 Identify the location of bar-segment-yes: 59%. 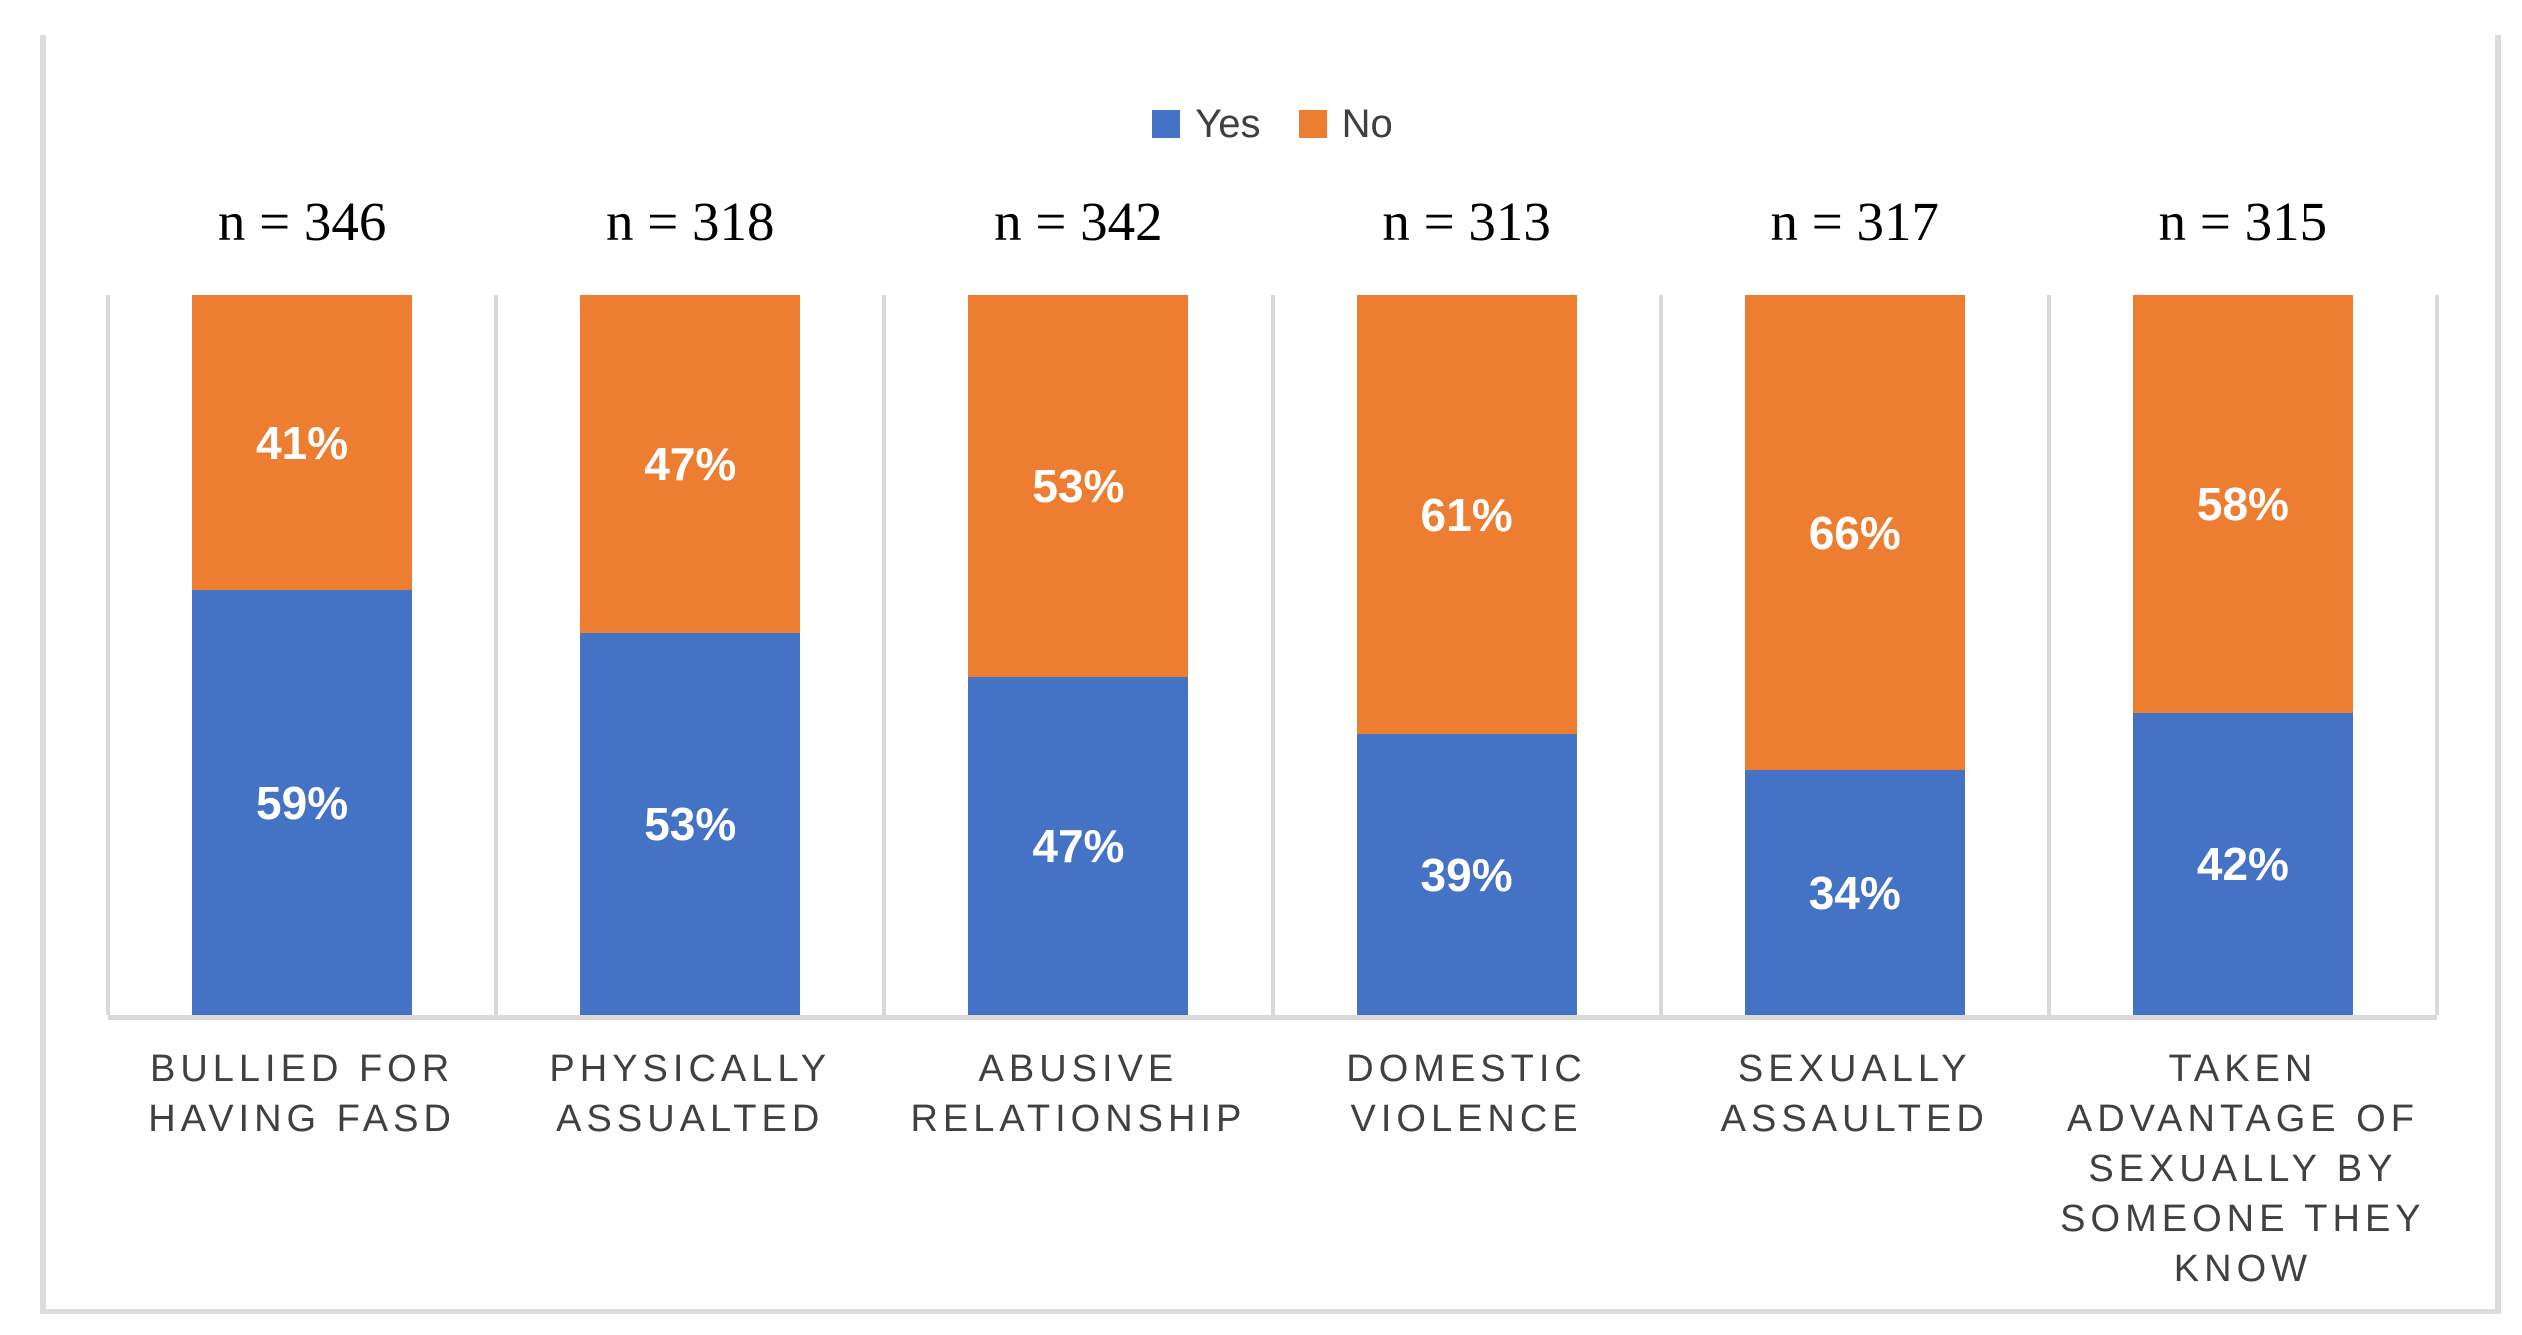
(302, 802).